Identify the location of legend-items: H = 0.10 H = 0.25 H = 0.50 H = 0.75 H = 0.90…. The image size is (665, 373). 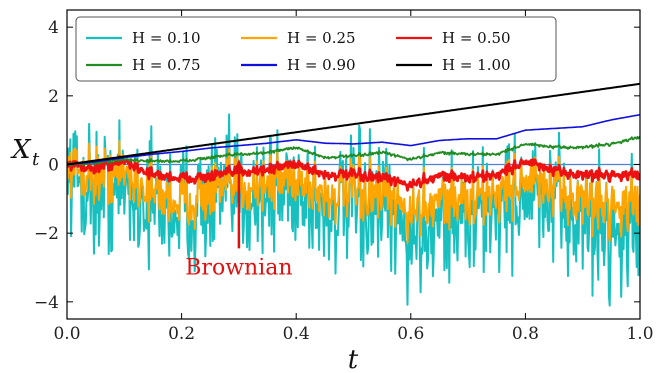
(298, 51).